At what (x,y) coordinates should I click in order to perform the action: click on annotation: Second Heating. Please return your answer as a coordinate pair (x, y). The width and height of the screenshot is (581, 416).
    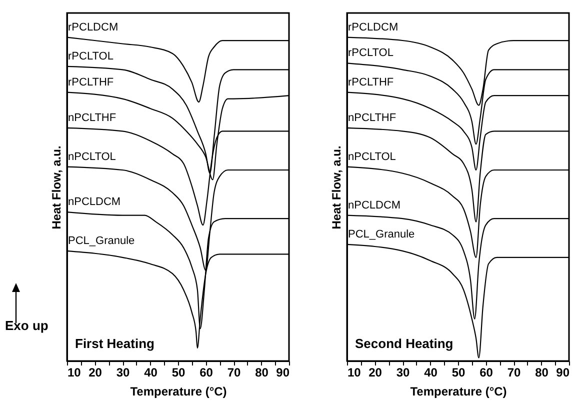
    Looking at the image, I should click on (404, 343).